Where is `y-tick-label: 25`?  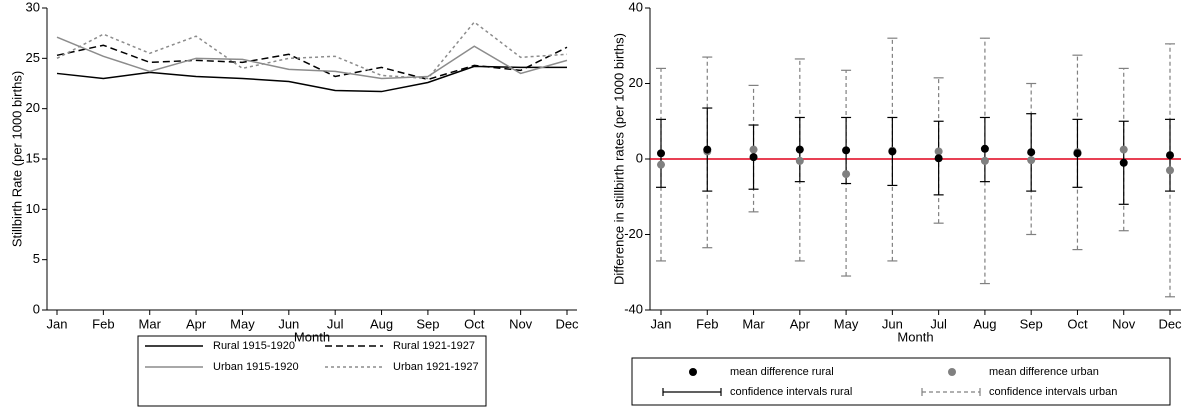
y-tick-label: 25 is located at coordinates (33, 57).